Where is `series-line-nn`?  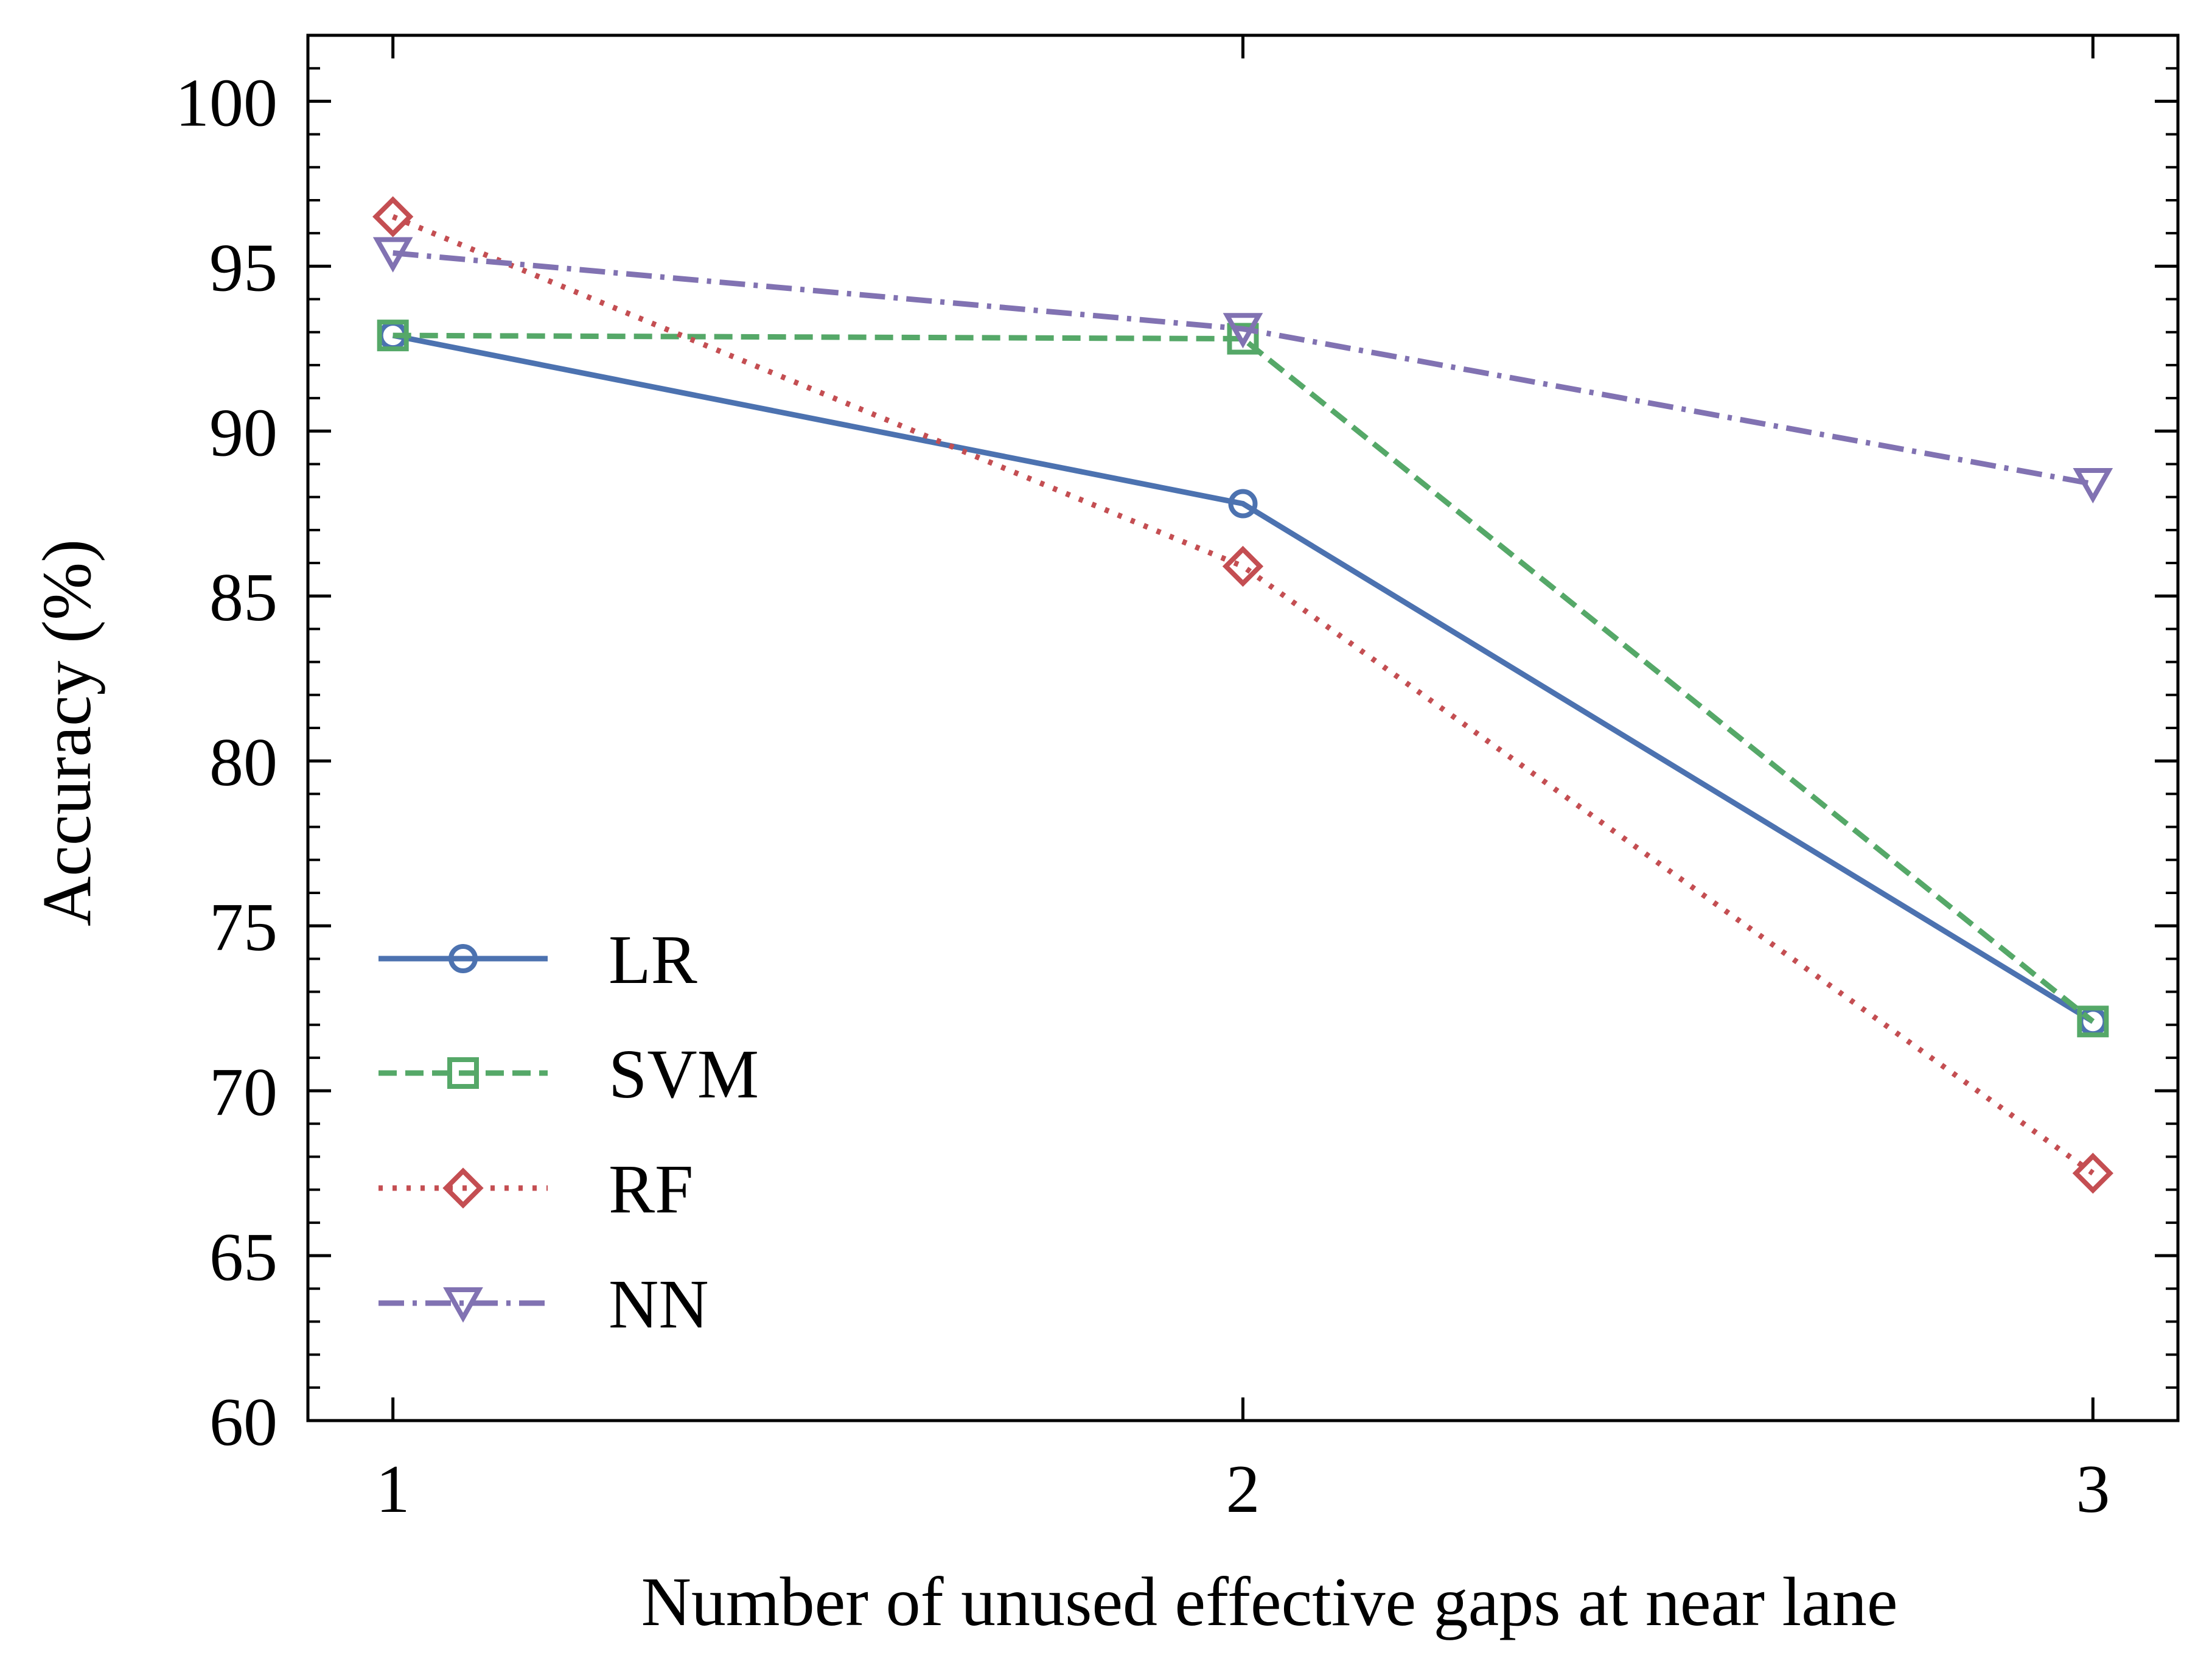
series-line-nn is located at coordinates (1243, 369).